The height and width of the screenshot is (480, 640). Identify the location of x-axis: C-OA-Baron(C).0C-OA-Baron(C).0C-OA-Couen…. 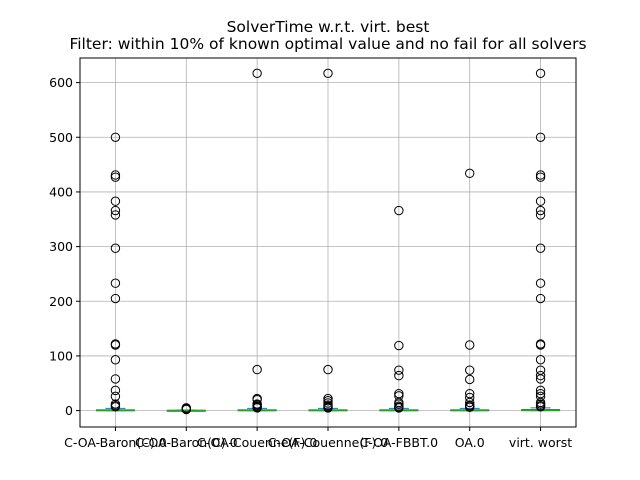
(318, 438).